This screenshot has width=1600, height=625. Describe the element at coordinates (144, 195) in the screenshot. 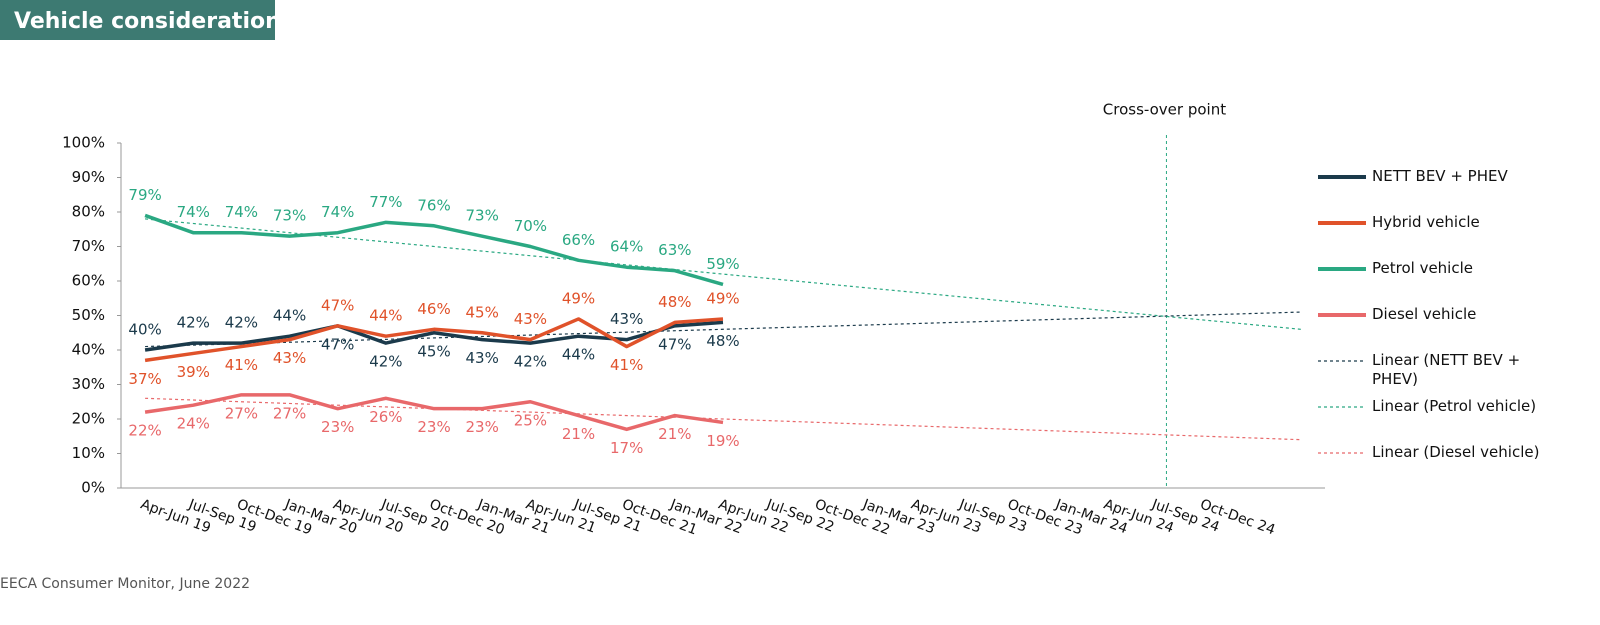

I see `data-label: 79%` at that location.